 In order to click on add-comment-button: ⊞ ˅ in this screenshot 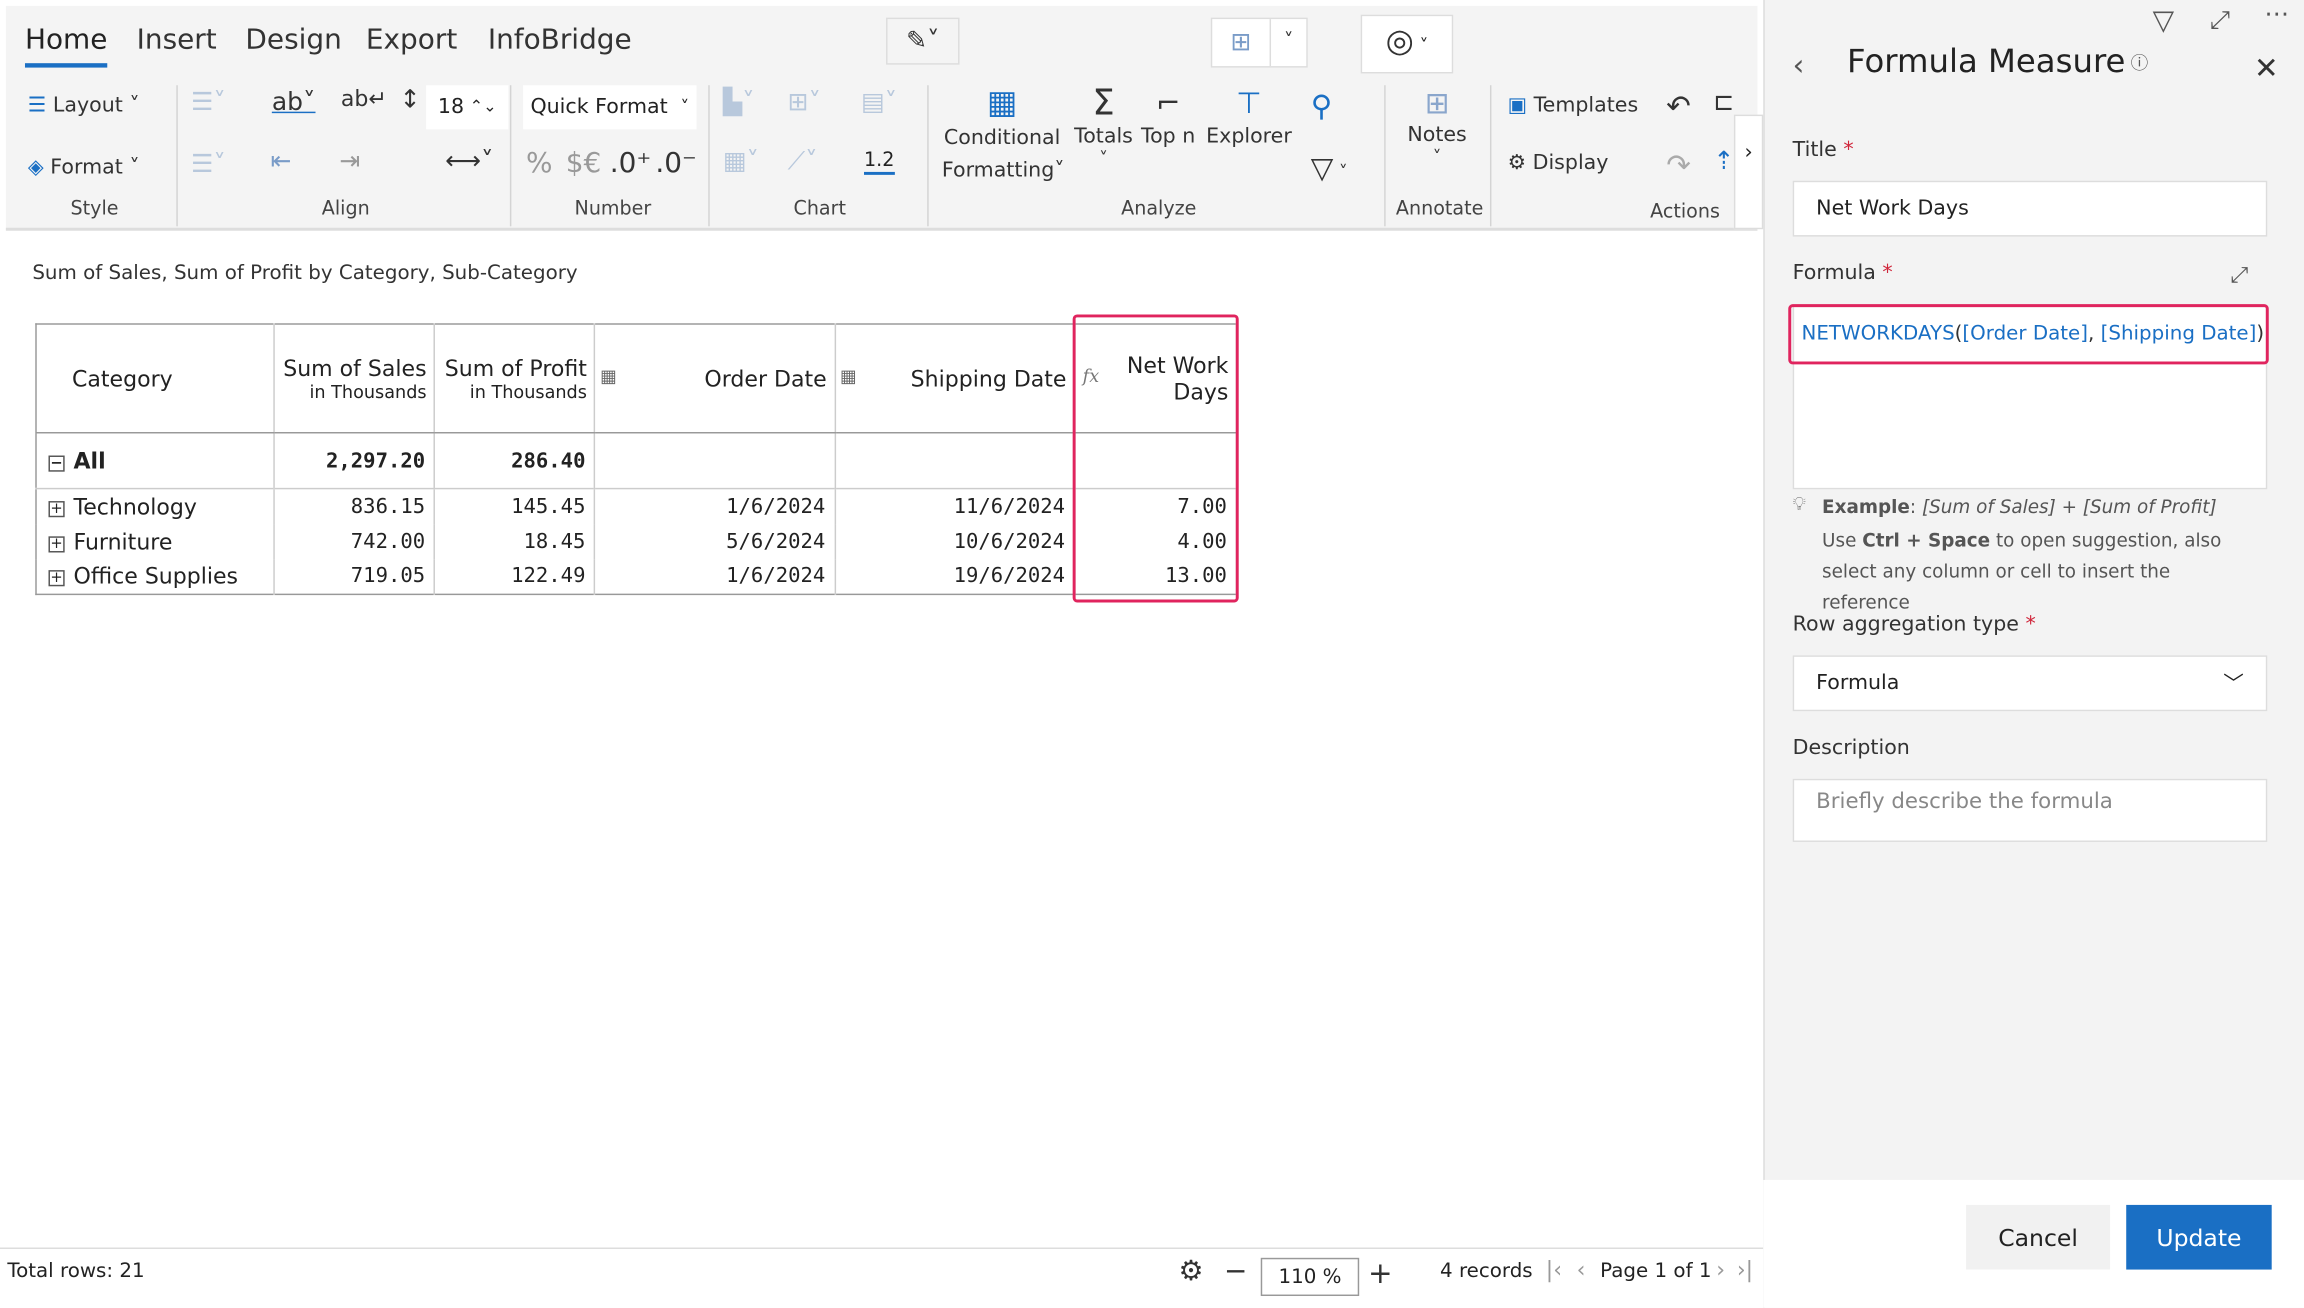, I will do `click(1259, 42)`.